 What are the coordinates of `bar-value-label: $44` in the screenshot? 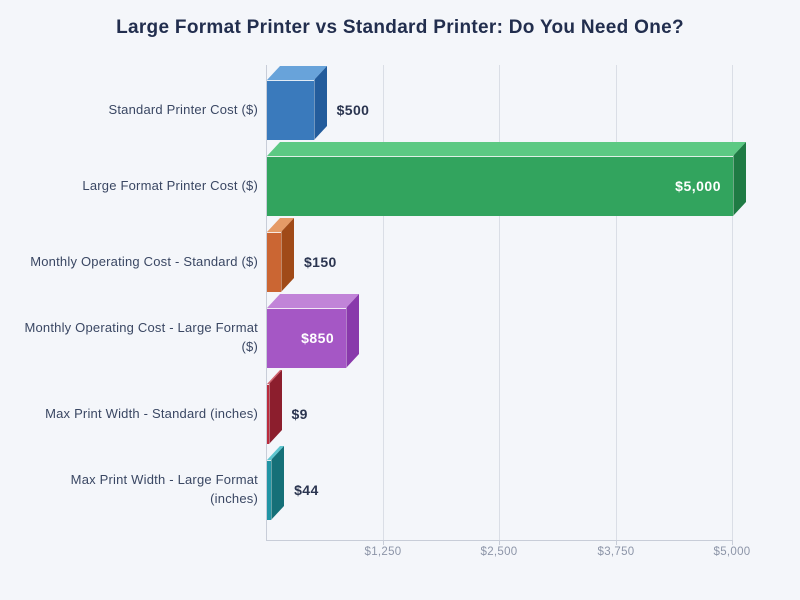 It's located at (306, 490).